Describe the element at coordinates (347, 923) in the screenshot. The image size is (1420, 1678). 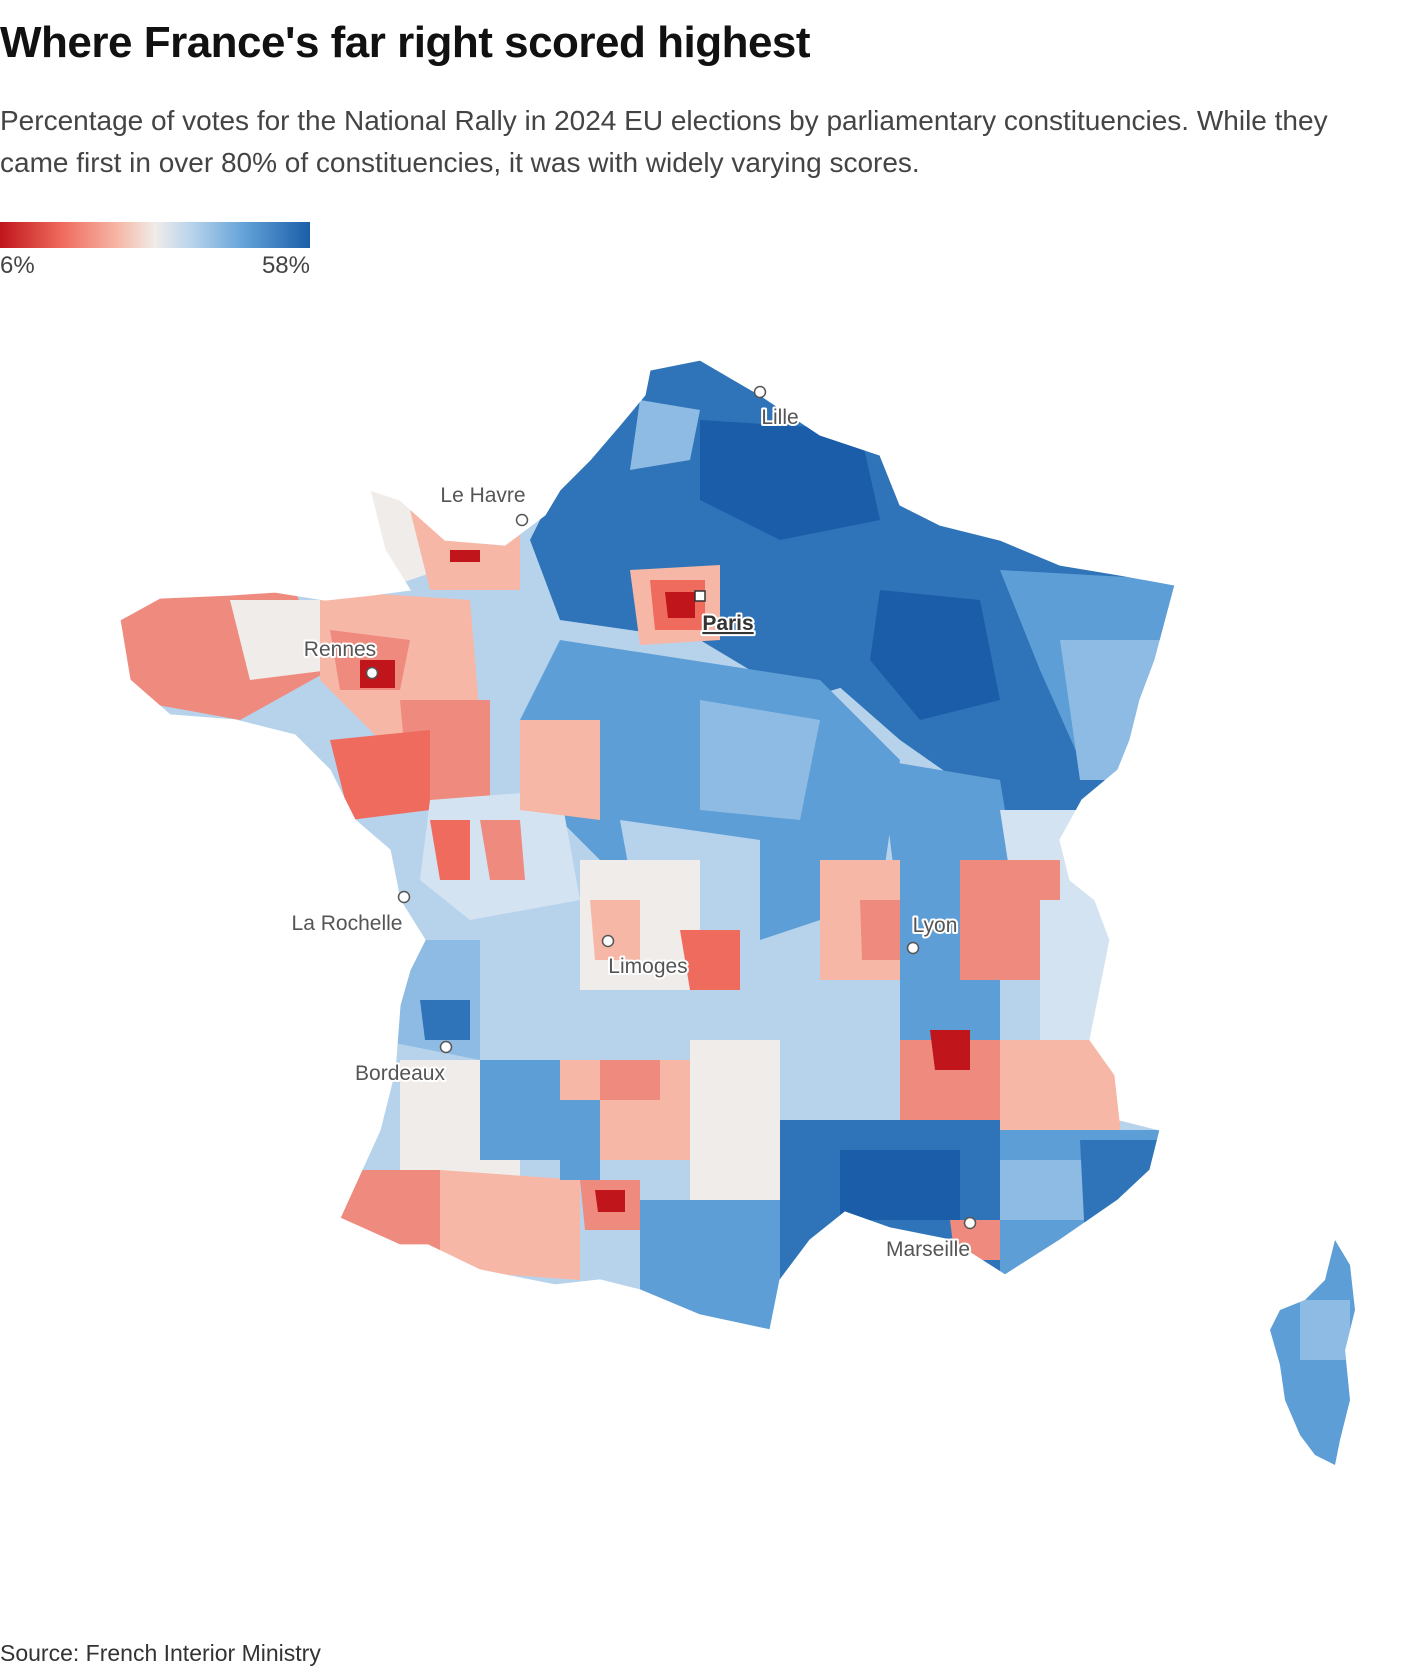
I see `city-label-la-rochelle: La Rochelle` at that location.